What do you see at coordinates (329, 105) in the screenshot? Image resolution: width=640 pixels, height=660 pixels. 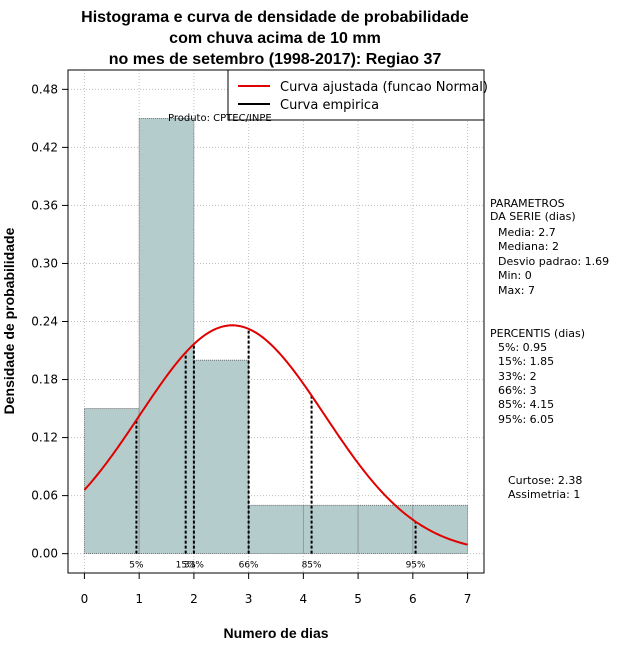 I see `legend-label-empirical: Curva empirica` at bounding box center [329, 105].